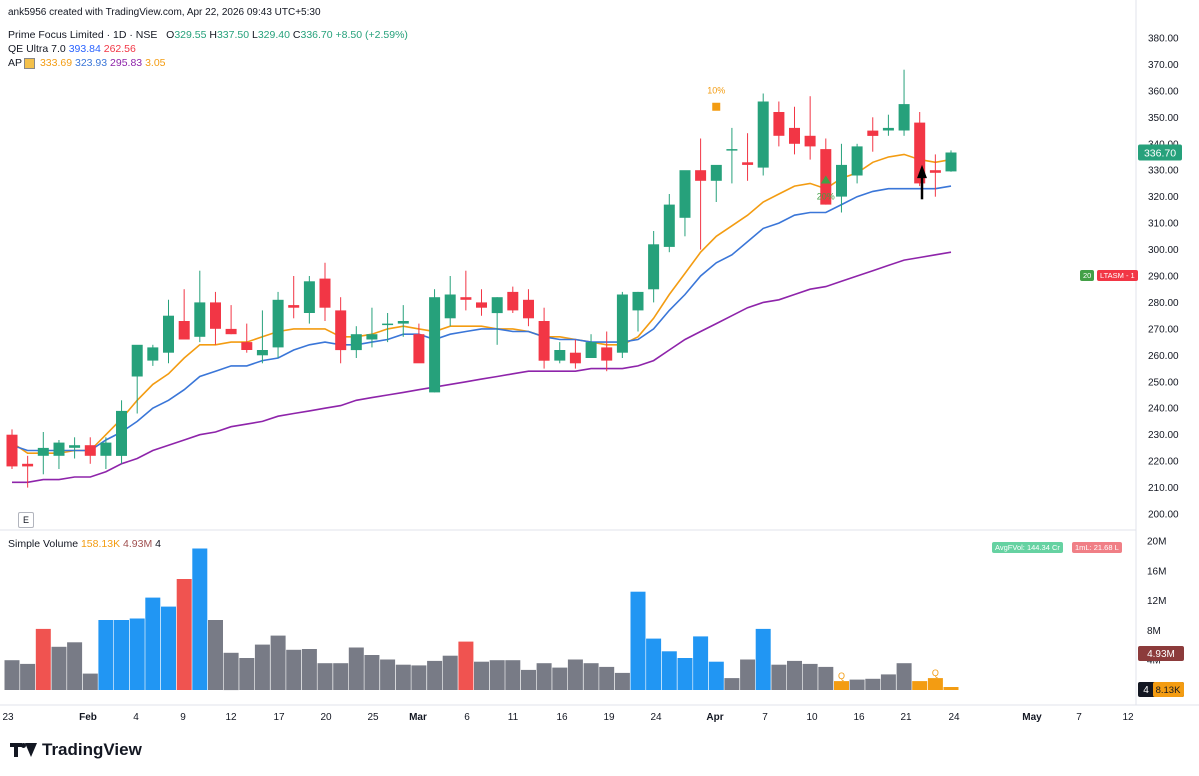 The width and height of the screenshot is (1199, 776). Describe the element at coordinates (76, 750) in the screenshot. I see `tradingview-brand: TradingView` at that location.